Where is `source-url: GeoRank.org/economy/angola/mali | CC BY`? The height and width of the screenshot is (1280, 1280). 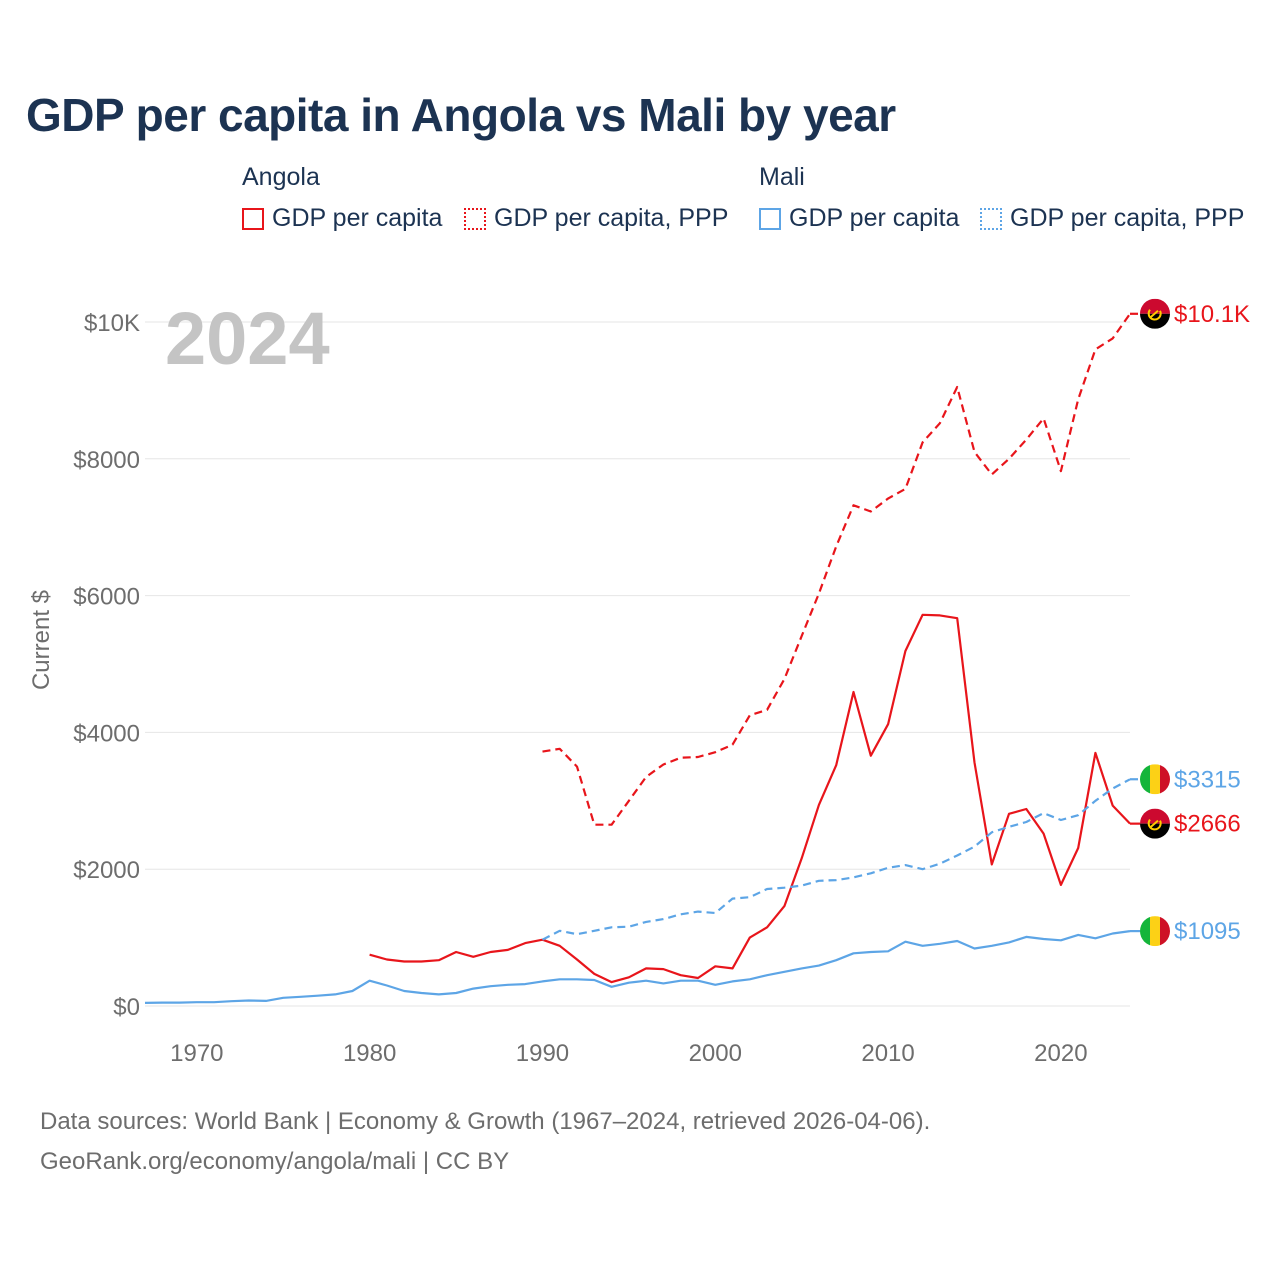 source-url: GeoRank.org/economy/angola/mali | CC BY is located at coordinates (275, 1161).